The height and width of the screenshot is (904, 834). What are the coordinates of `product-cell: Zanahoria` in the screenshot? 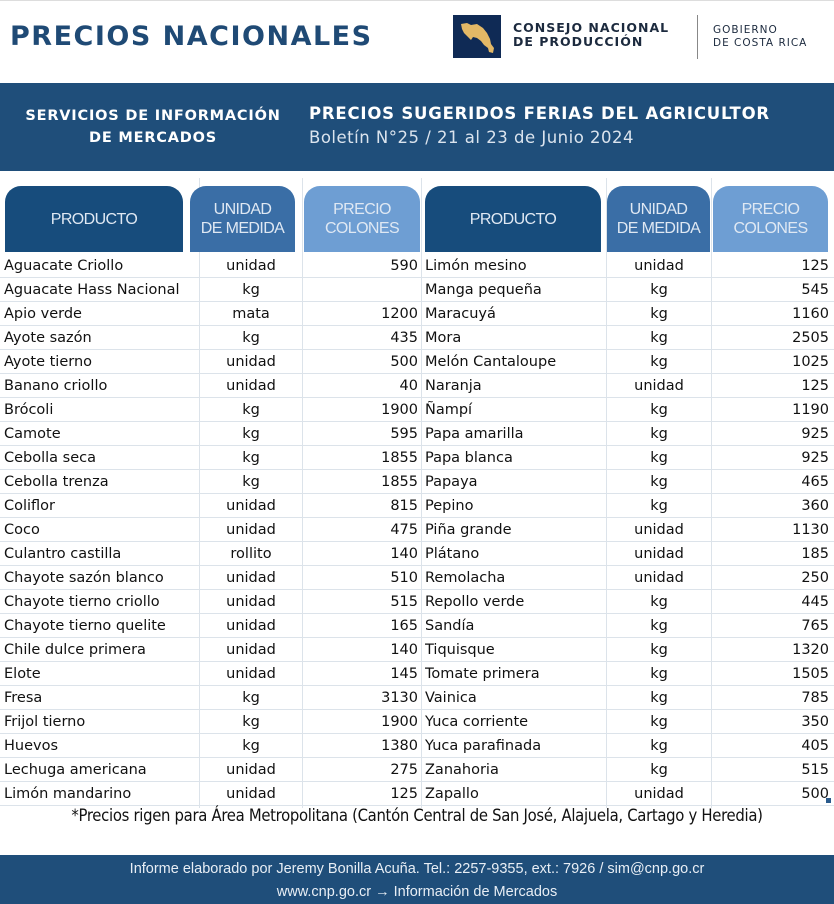 It's located at (462, 770).